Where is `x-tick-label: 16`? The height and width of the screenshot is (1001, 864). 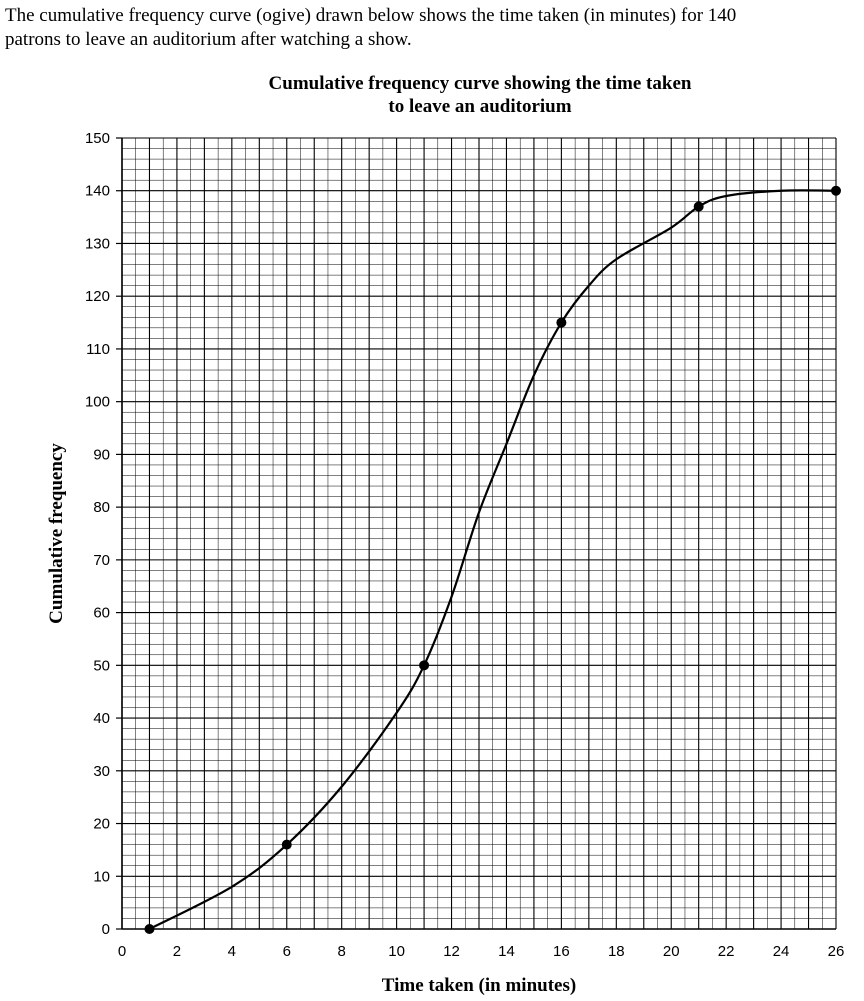 x-tick-label: 16 is located at coordinates (561, 951).